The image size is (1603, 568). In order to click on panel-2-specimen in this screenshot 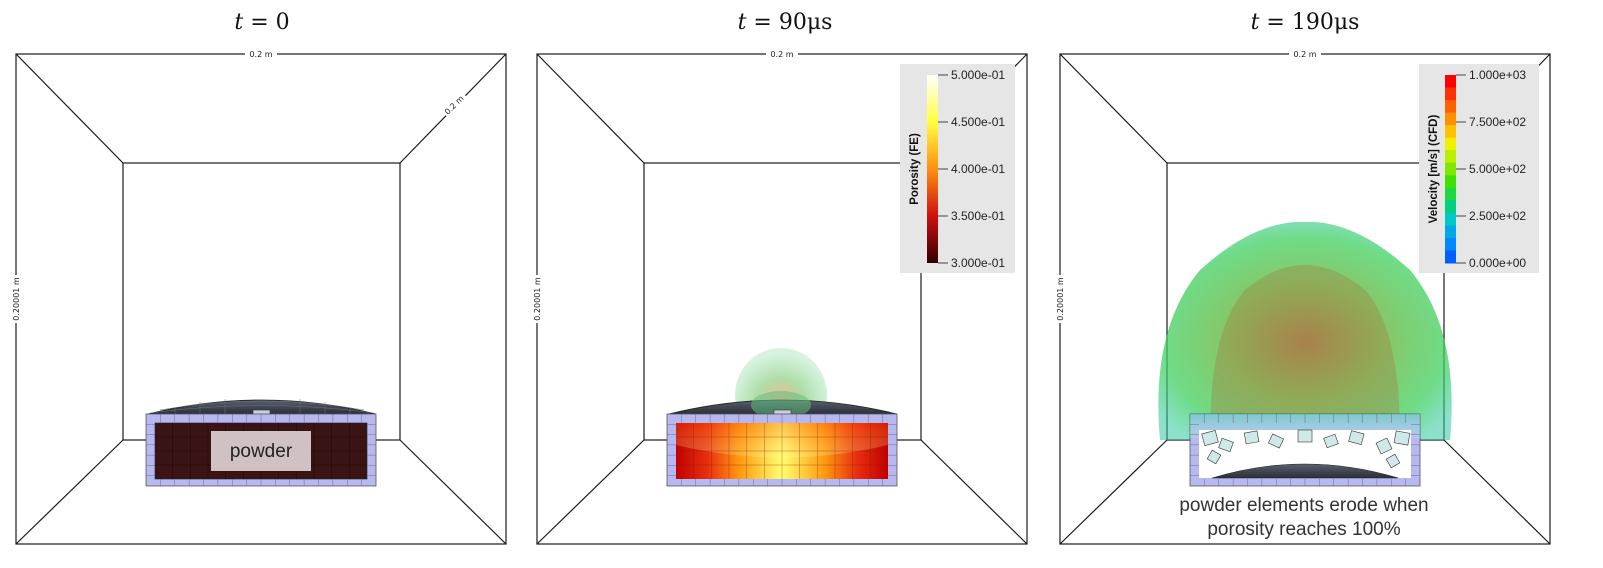, I will do `click(782, 417)`.